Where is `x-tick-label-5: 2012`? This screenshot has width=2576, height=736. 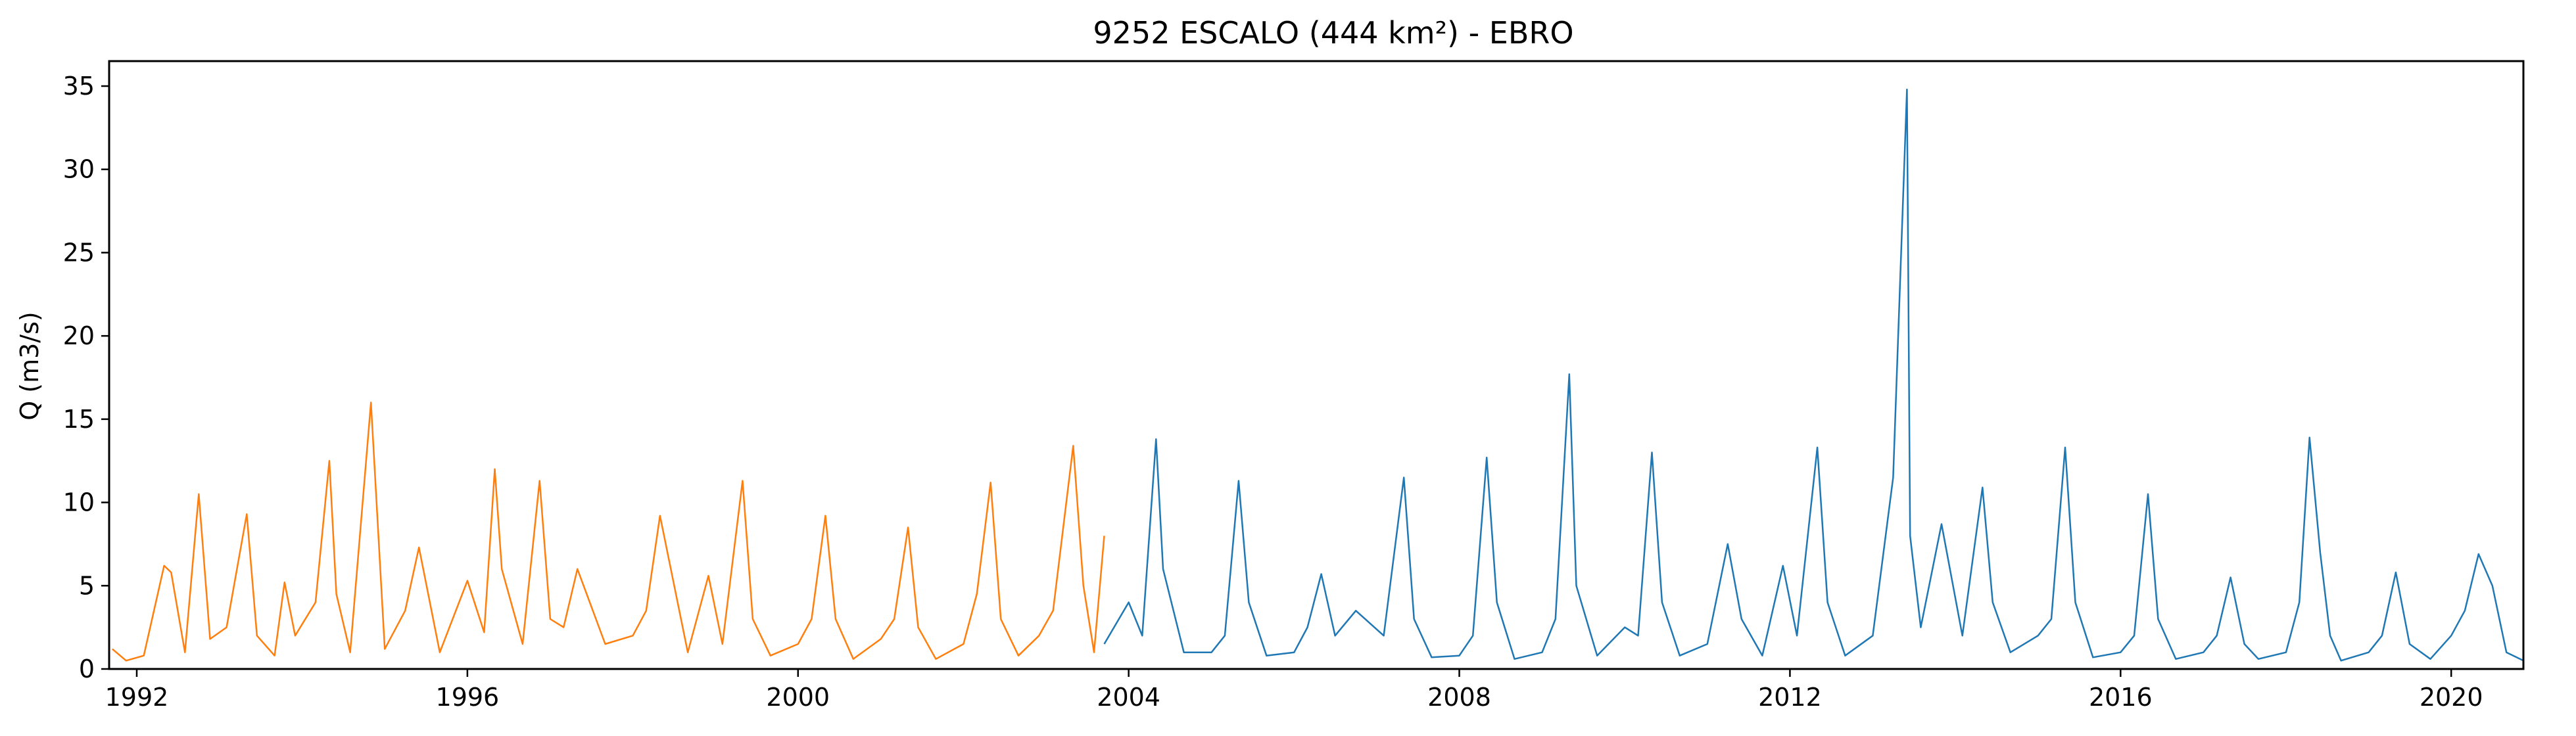
x-tick-label-5: 2012 is located at coordinates (1790, 698).